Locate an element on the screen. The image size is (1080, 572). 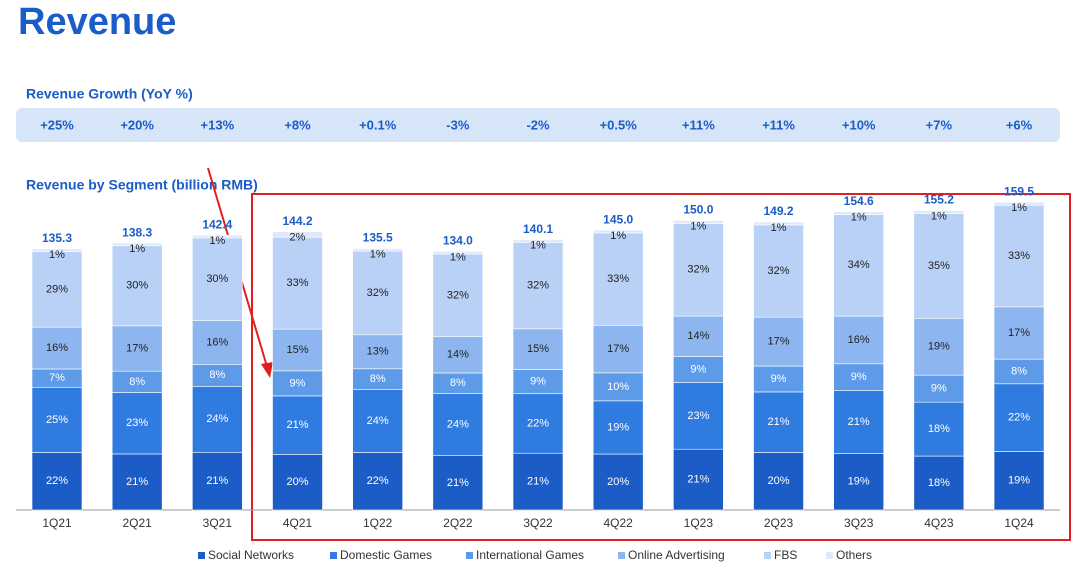
segment-label: 16% is located at coordinates (57, 348).